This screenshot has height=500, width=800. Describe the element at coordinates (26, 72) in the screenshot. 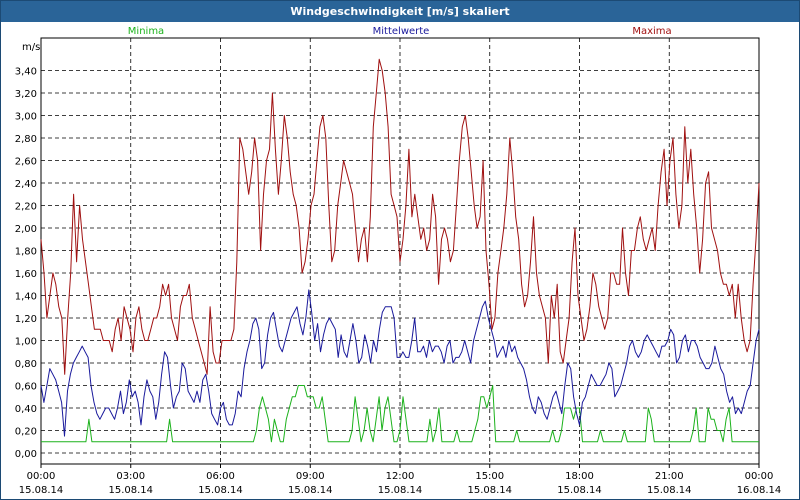

I see `y-tick-label: 3,40` at that location.